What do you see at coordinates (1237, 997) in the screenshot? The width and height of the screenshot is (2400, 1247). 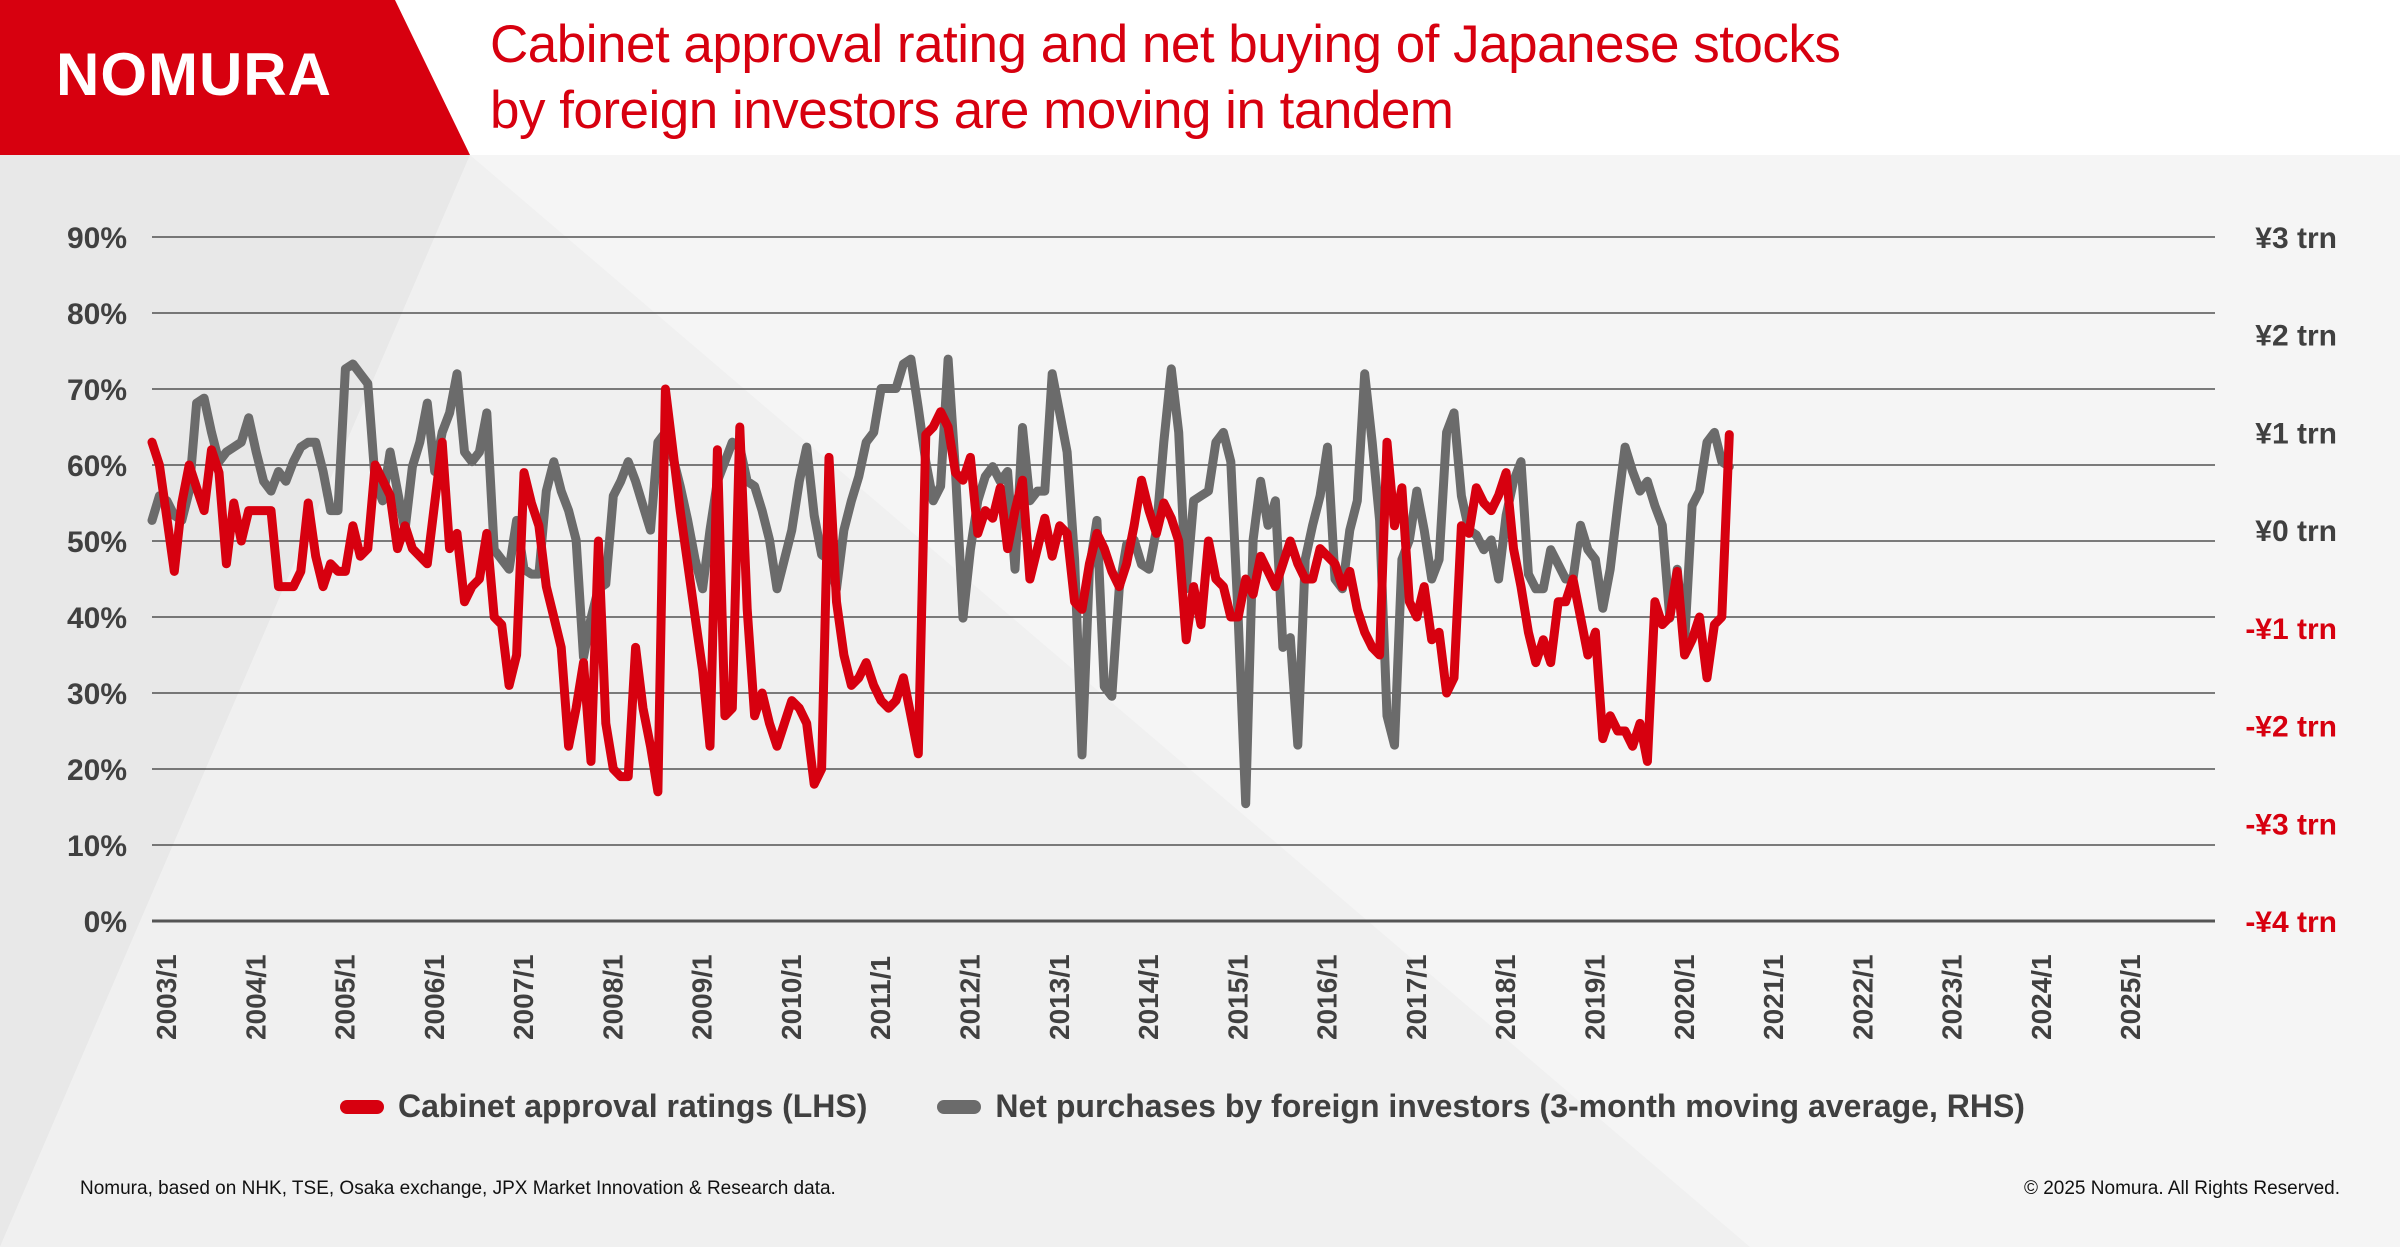 I see `x-tick-label: 2015/1` at bounding box center [1237, 997].